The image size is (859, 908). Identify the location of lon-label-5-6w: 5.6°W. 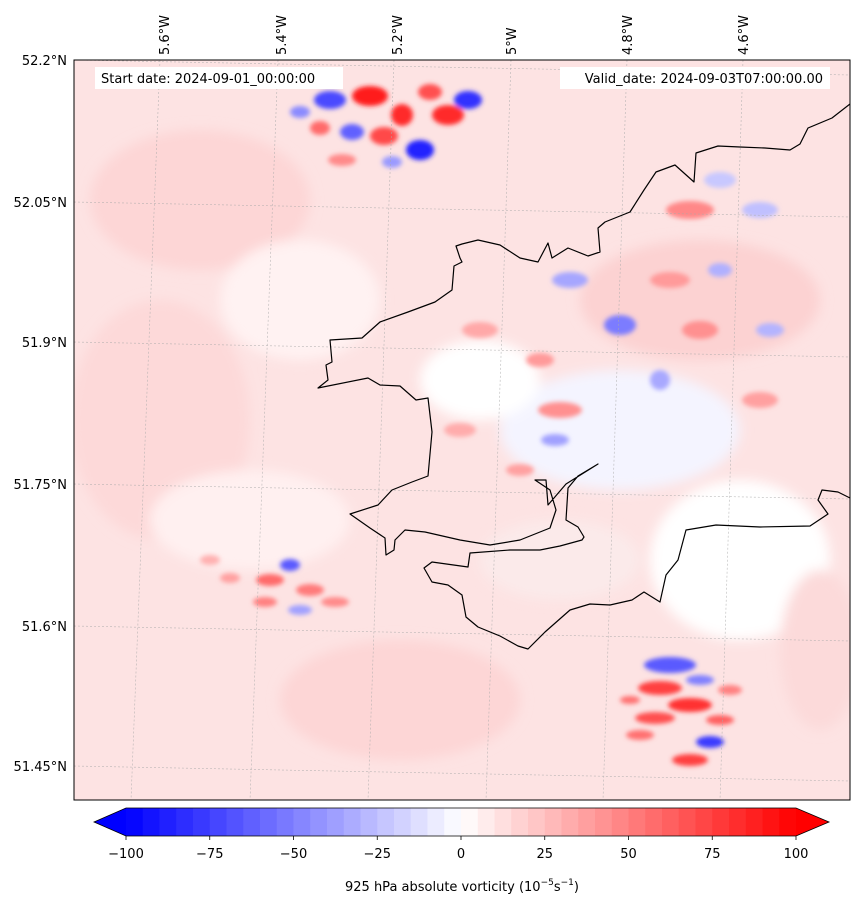
(165, 35).